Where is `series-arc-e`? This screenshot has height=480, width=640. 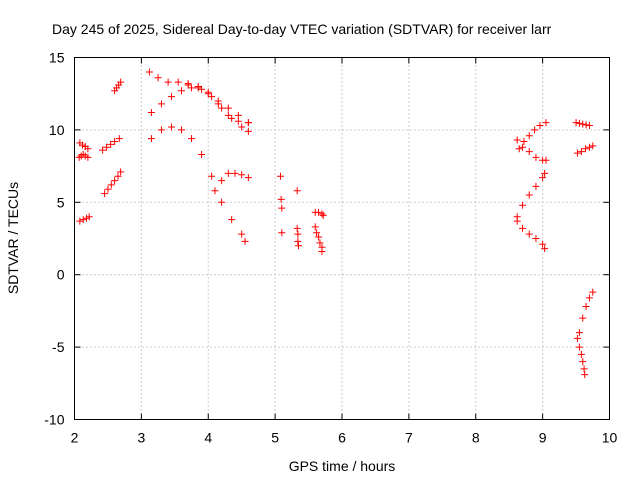
series-arc-e is located at coordinates (113, 183).